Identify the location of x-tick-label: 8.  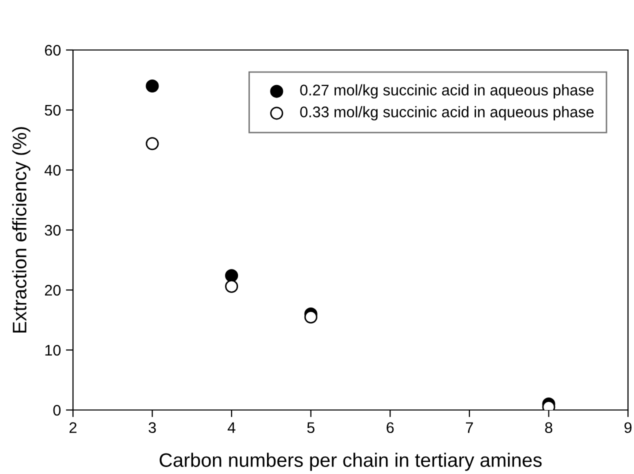
(548, 428).